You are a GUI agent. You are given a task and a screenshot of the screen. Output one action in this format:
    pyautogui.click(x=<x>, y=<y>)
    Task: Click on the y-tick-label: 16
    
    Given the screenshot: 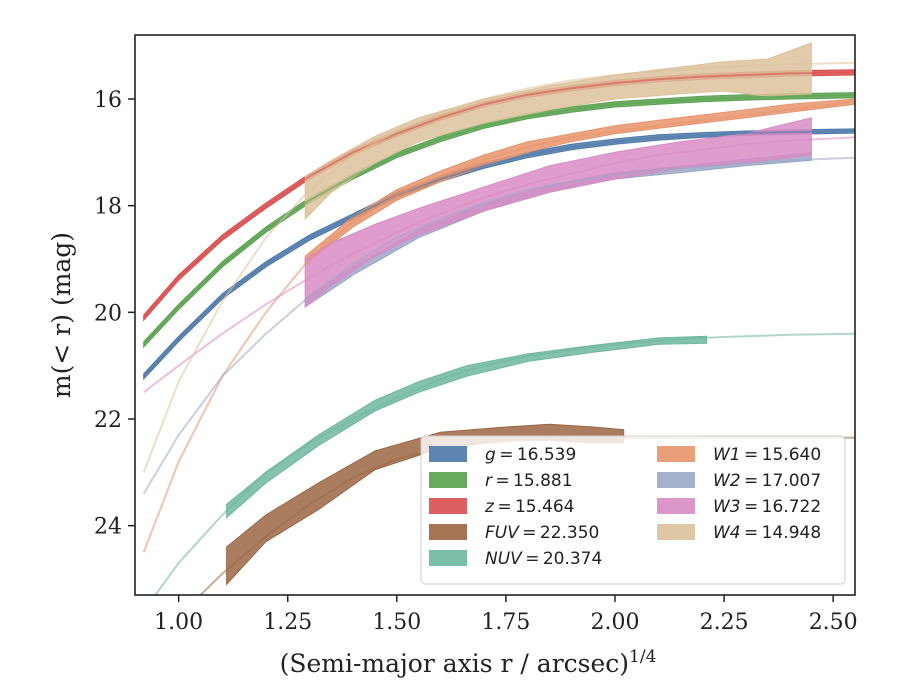 What is the action you would take?
    pyautogui.click(x=108, y=100)
    